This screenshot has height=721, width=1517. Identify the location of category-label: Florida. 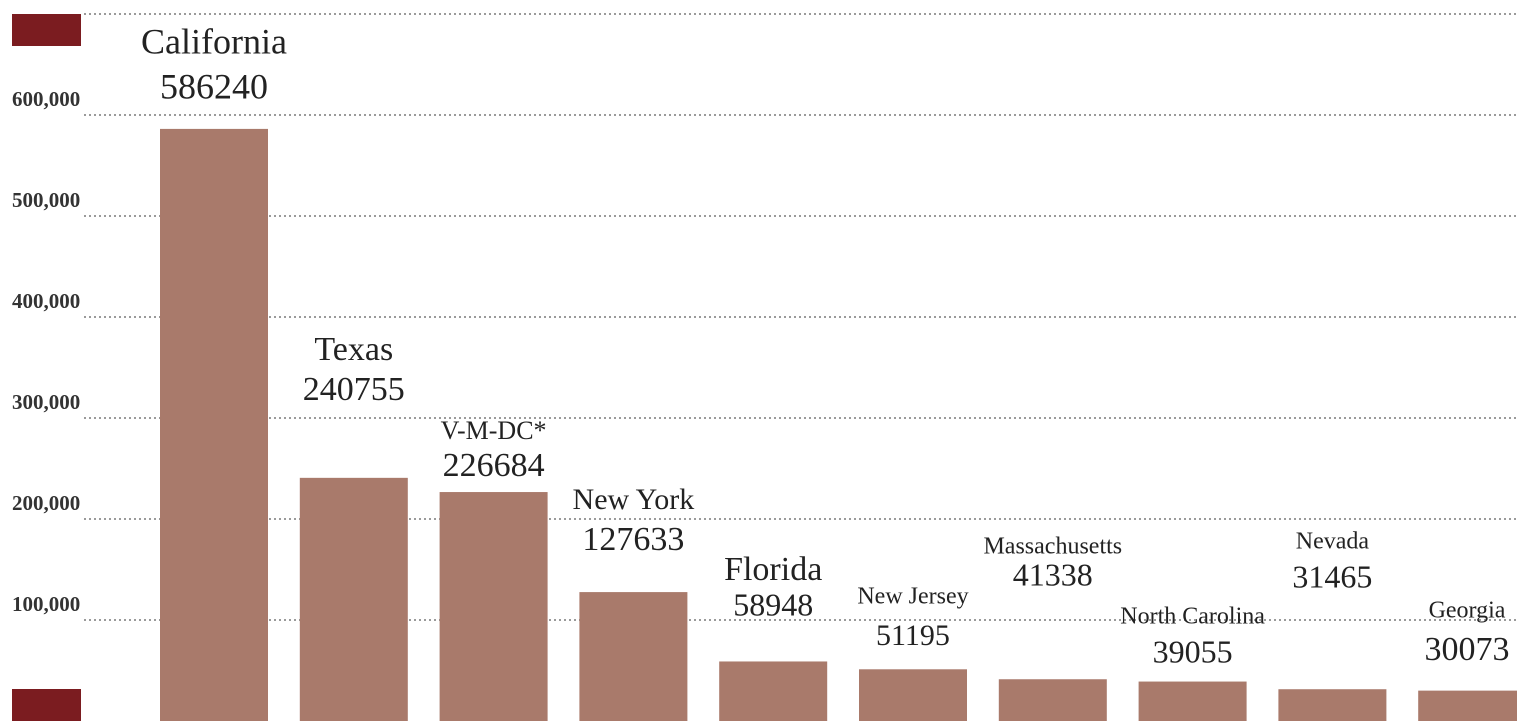
(773, 569).